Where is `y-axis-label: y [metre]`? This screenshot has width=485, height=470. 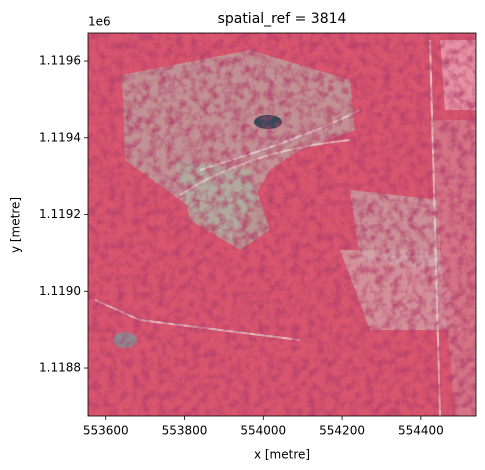
y-axis-label: y [metre] is located at coordinates (16, 225).